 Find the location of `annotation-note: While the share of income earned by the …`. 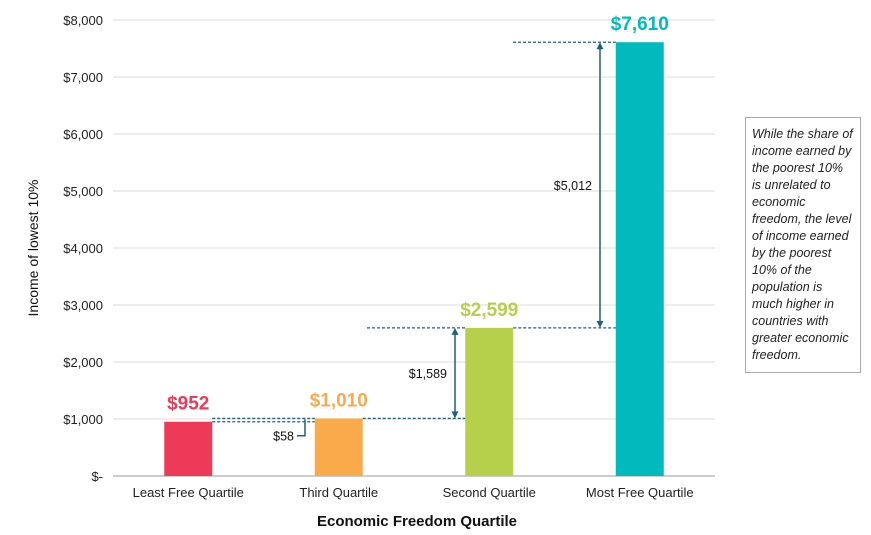

annotation-note: While the share of income earned by the … is located at coordinates (803, 245).